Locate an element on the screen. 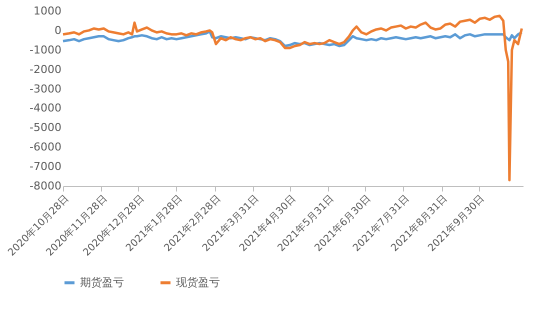 This screenshot has width=550, height=322. y-tick-label: 0 is located at coordinates (58, 30).